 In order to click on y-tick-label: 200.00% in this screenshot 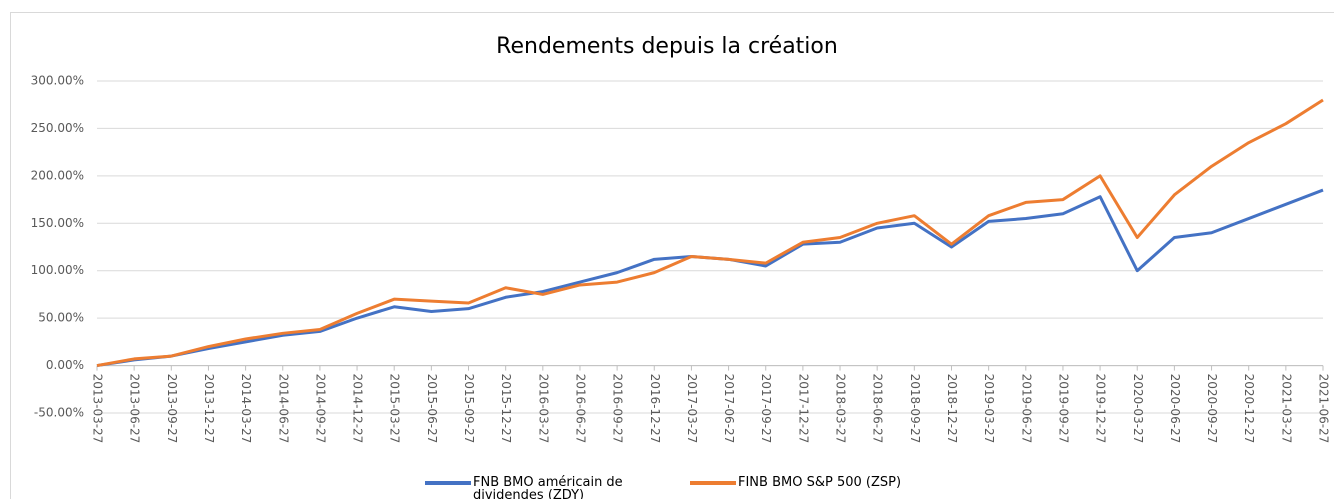, I will do `click(57, 175)`.